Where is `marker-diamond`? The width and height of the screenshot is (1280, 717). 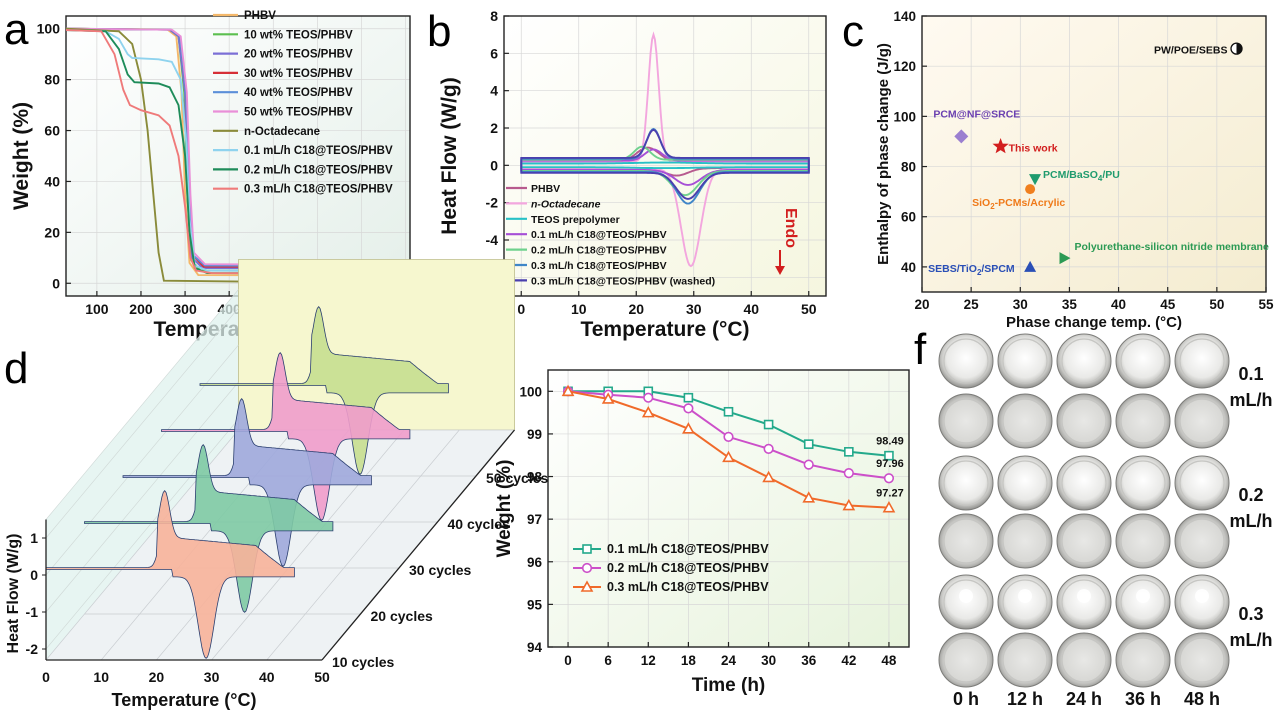 marker-diamond is located at coordinates (961, 136).